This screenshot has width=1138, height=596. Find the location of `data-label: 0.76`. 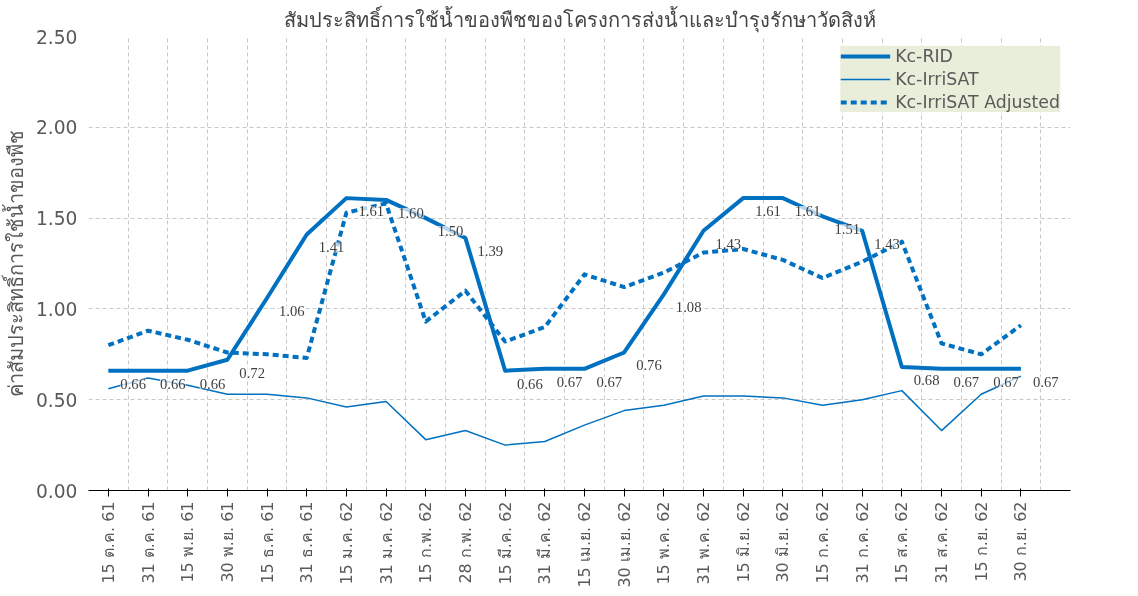

data-label: 0.76 is located at coordinates (649, 365).